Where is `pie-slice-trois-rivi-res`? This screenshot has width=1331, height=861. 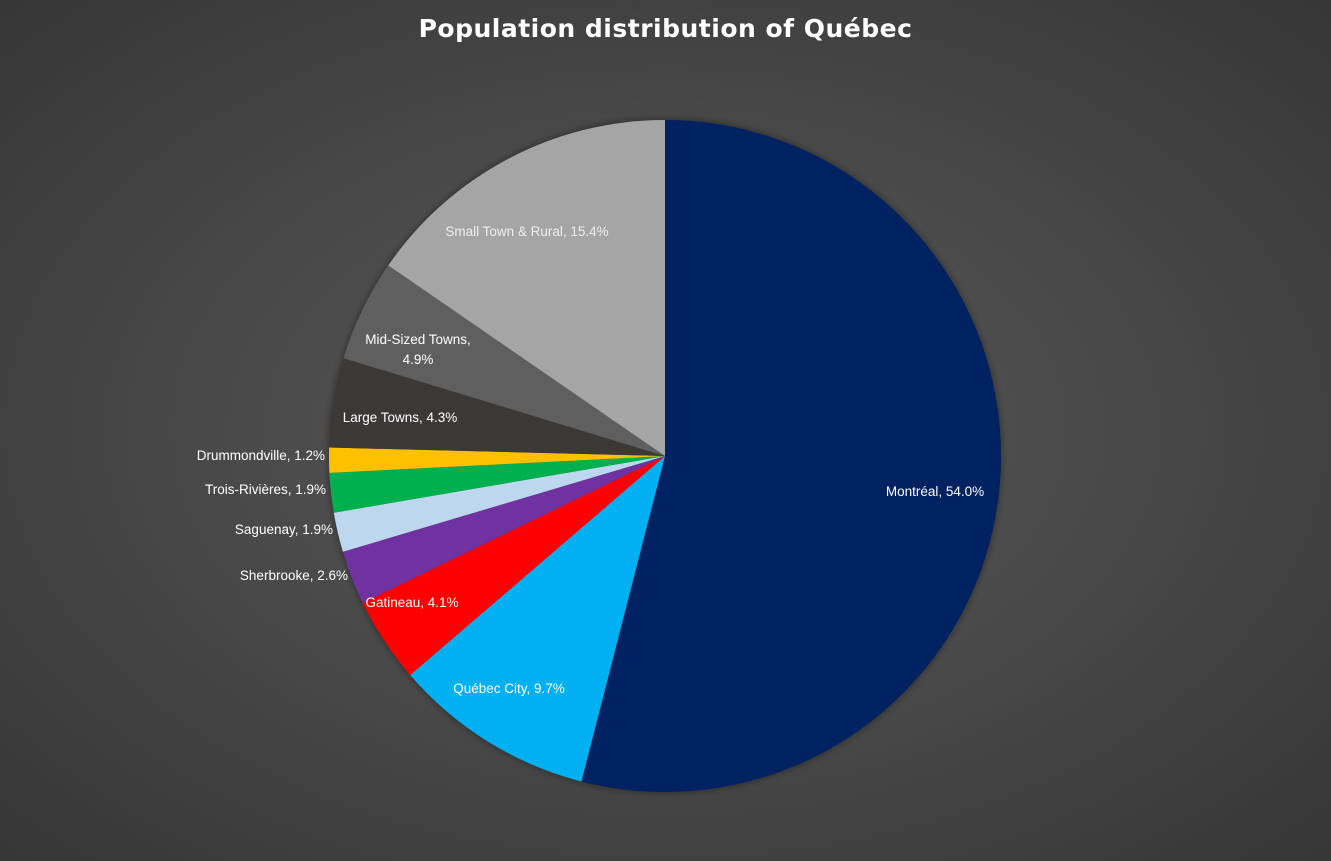
pie-slice-trois-rivi-res is located at coordinates (497, 484).